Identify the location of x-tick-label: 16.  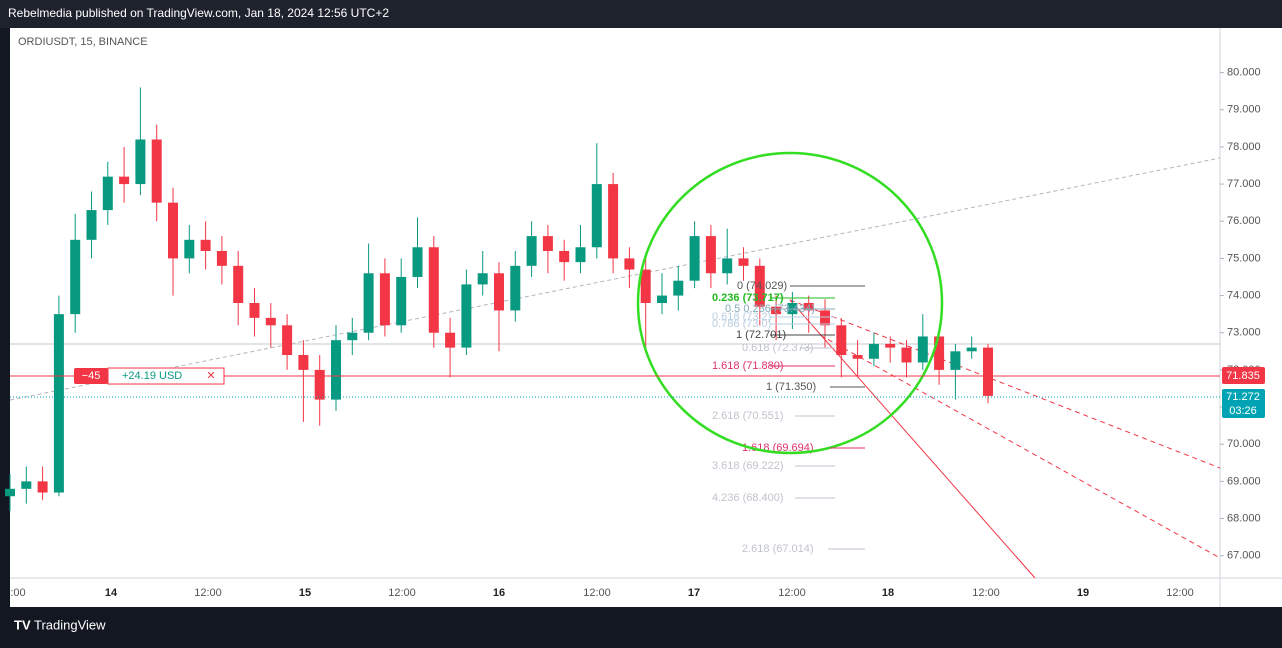
(499, 593).